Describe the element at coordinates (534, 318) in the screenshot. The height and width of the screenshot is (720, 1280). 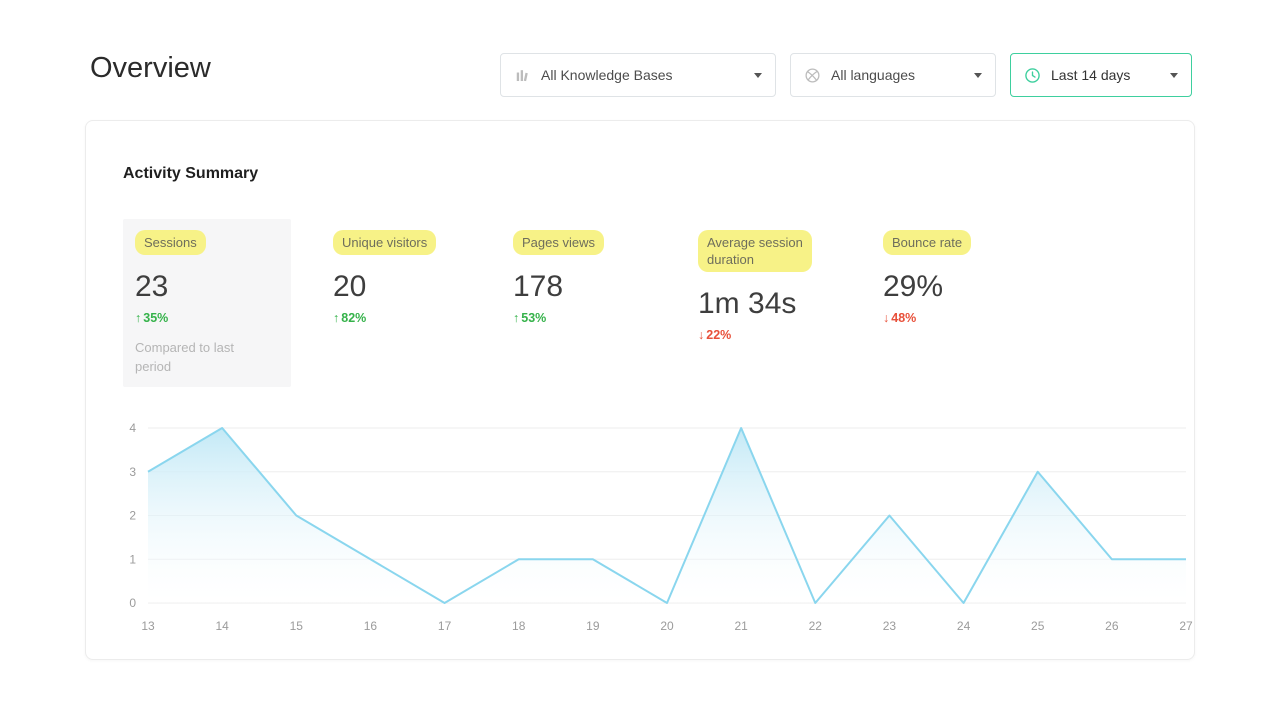
I see `trend-value: 53%` at that location.